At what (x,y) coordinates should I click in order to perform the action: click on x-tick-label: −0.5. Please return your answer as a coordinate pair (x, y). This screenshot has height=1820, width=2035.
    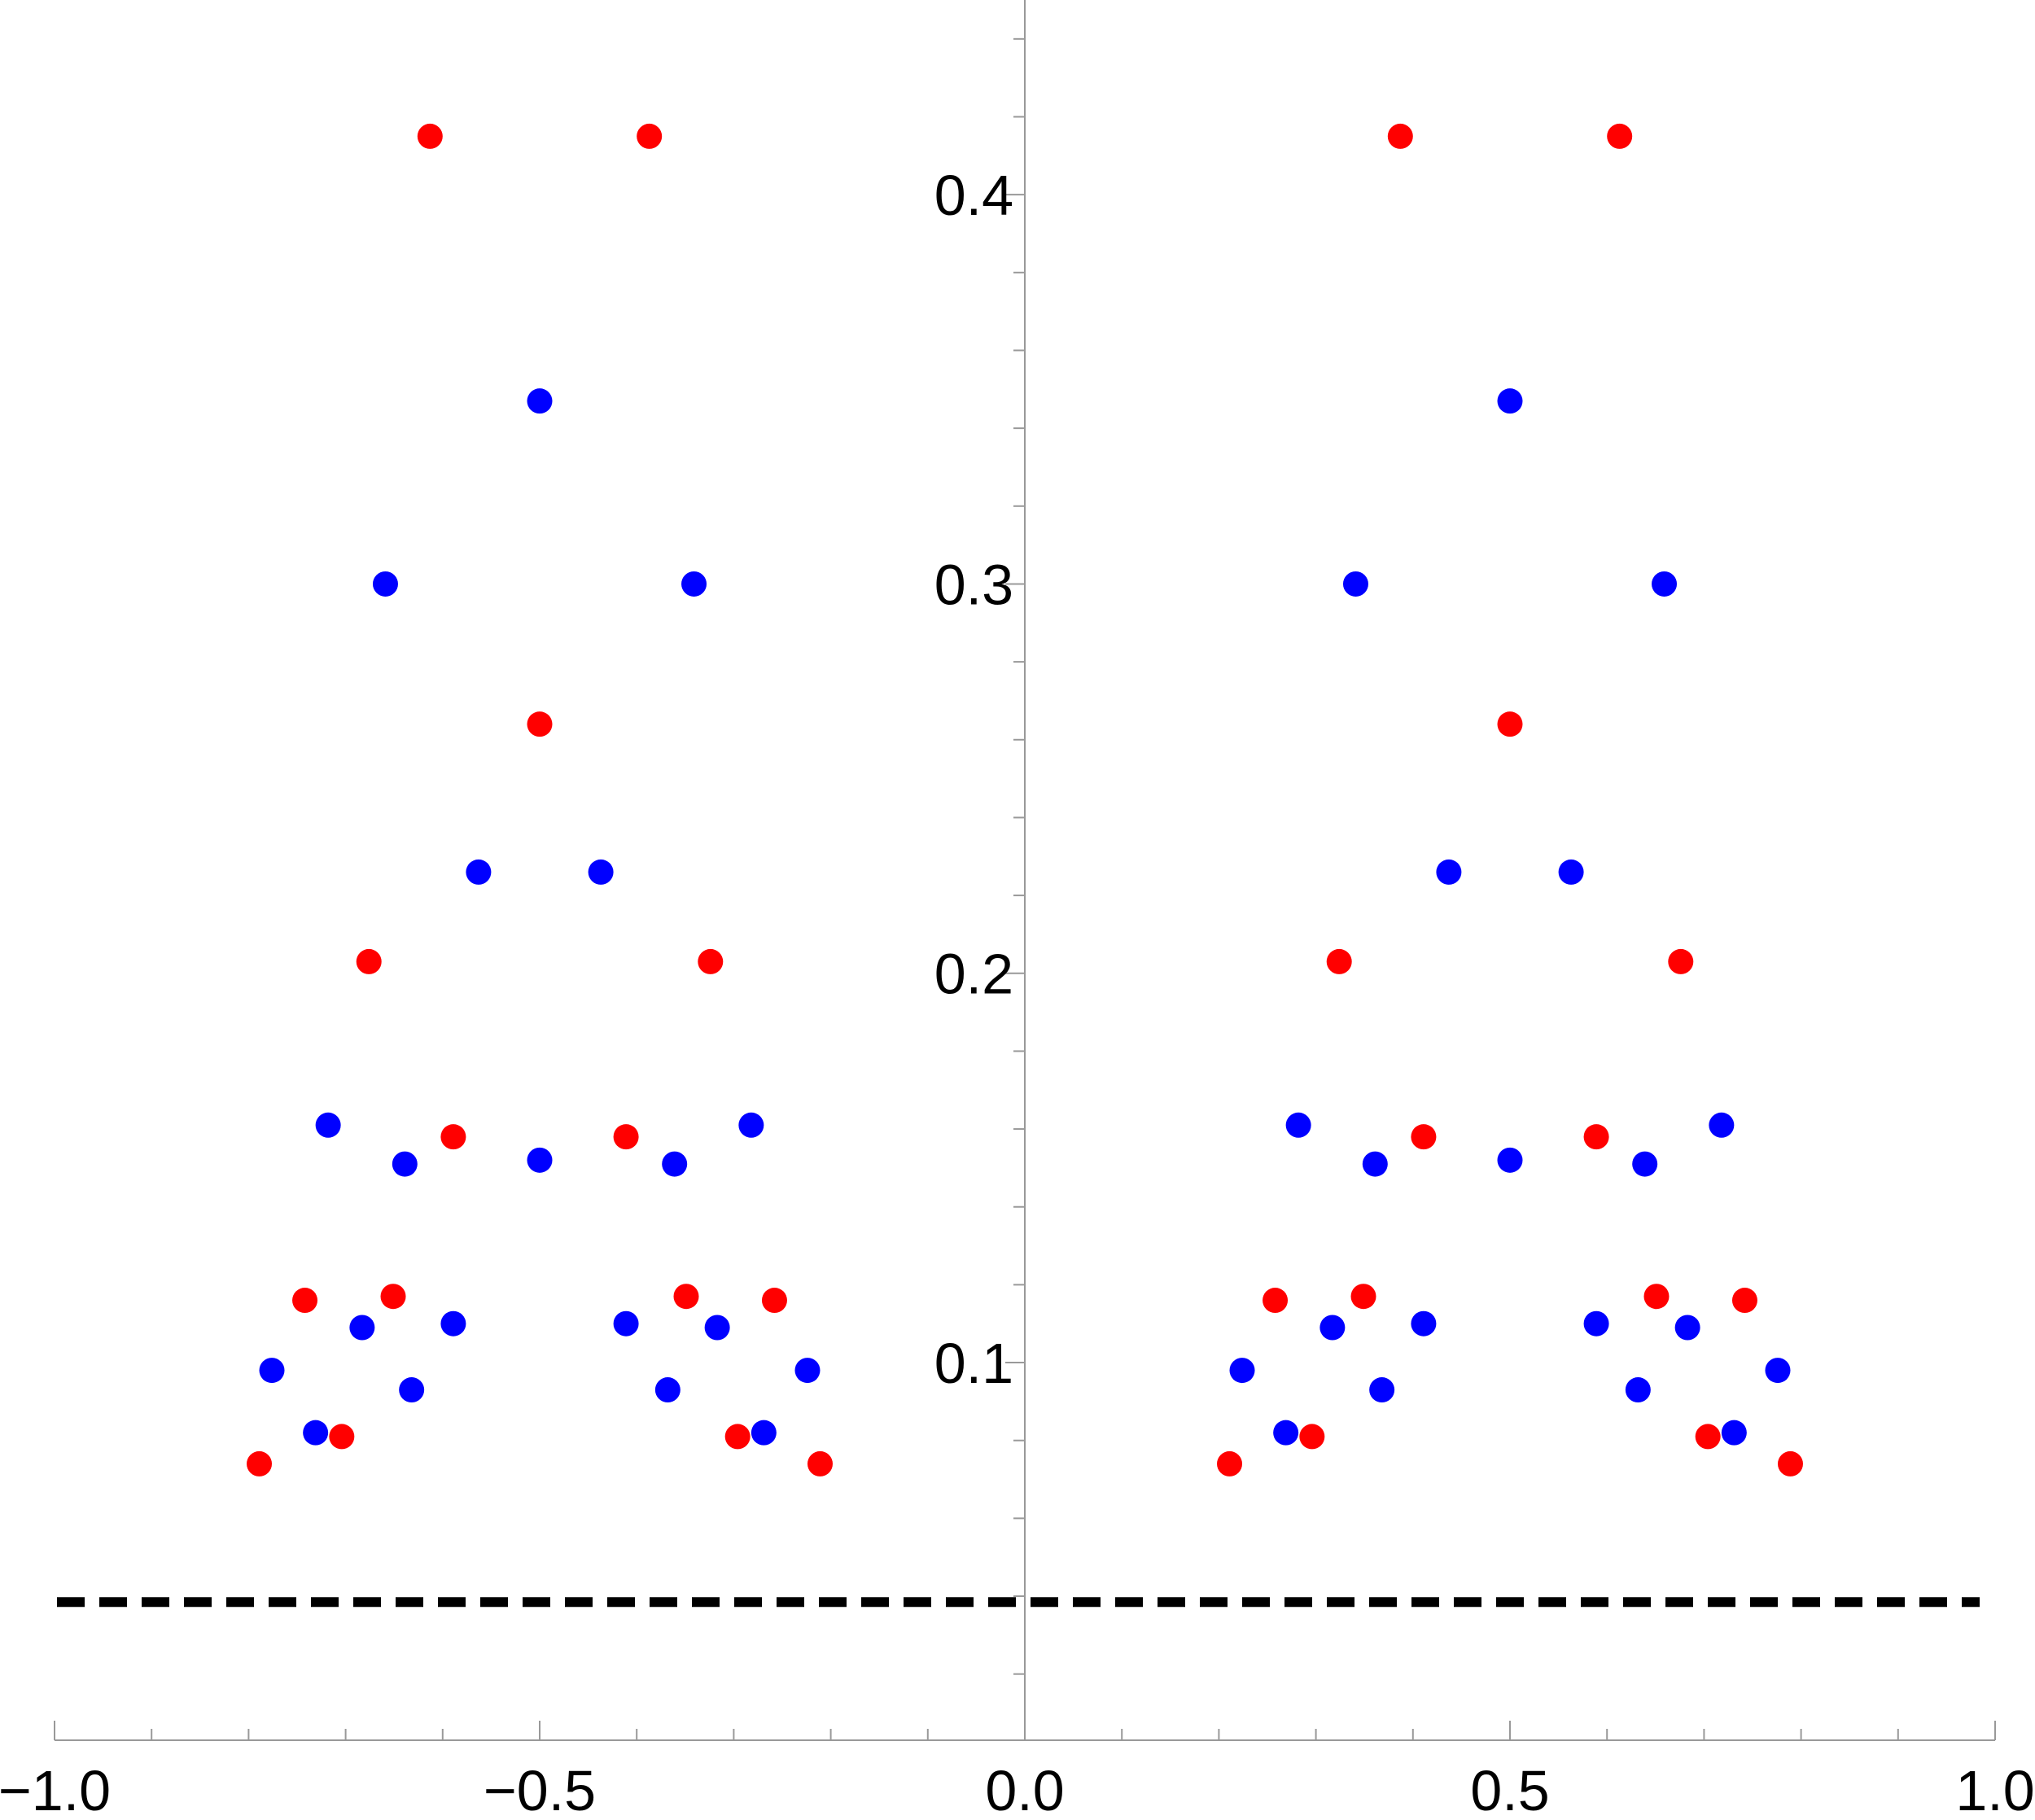
    Looking at the image, I should click on (540, 1789).